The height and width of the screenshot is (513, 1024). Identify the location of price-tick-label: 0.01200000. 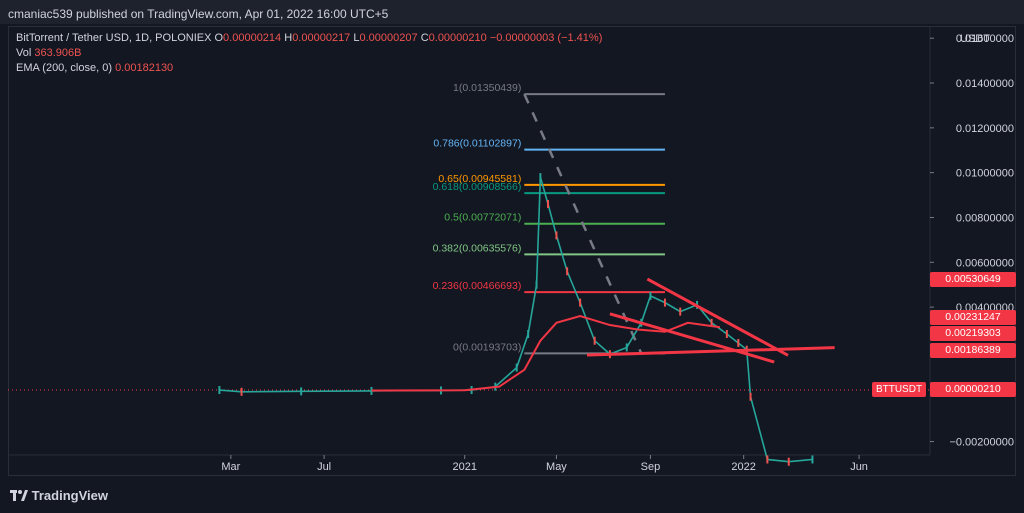
(985, 129).